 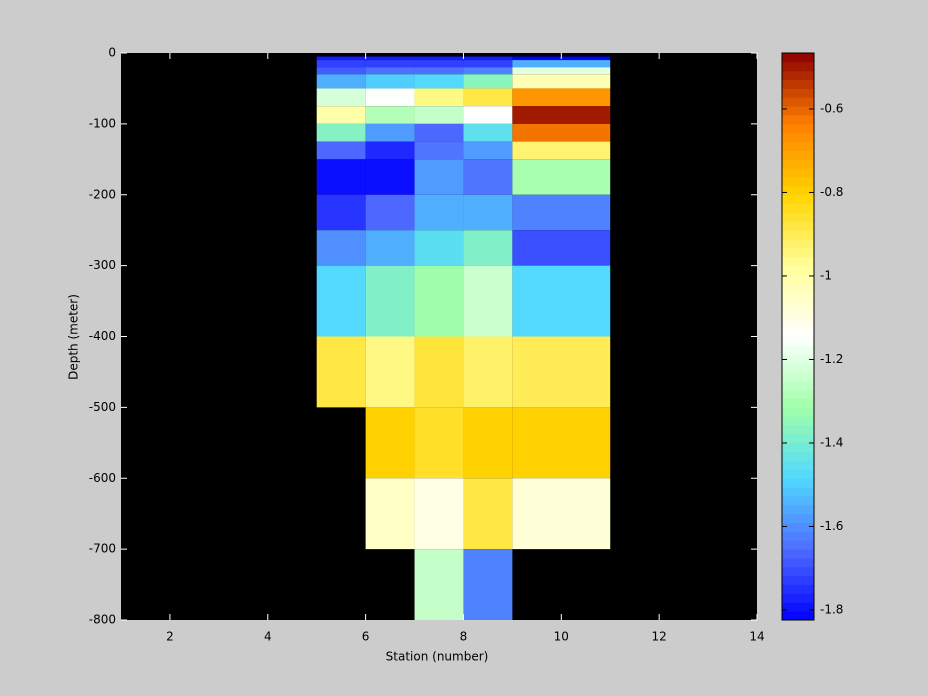 What do you see at coordinates (756, 637) in the screenshot?
I see `x-tick-label: 14` at bounding box center [756, 637].